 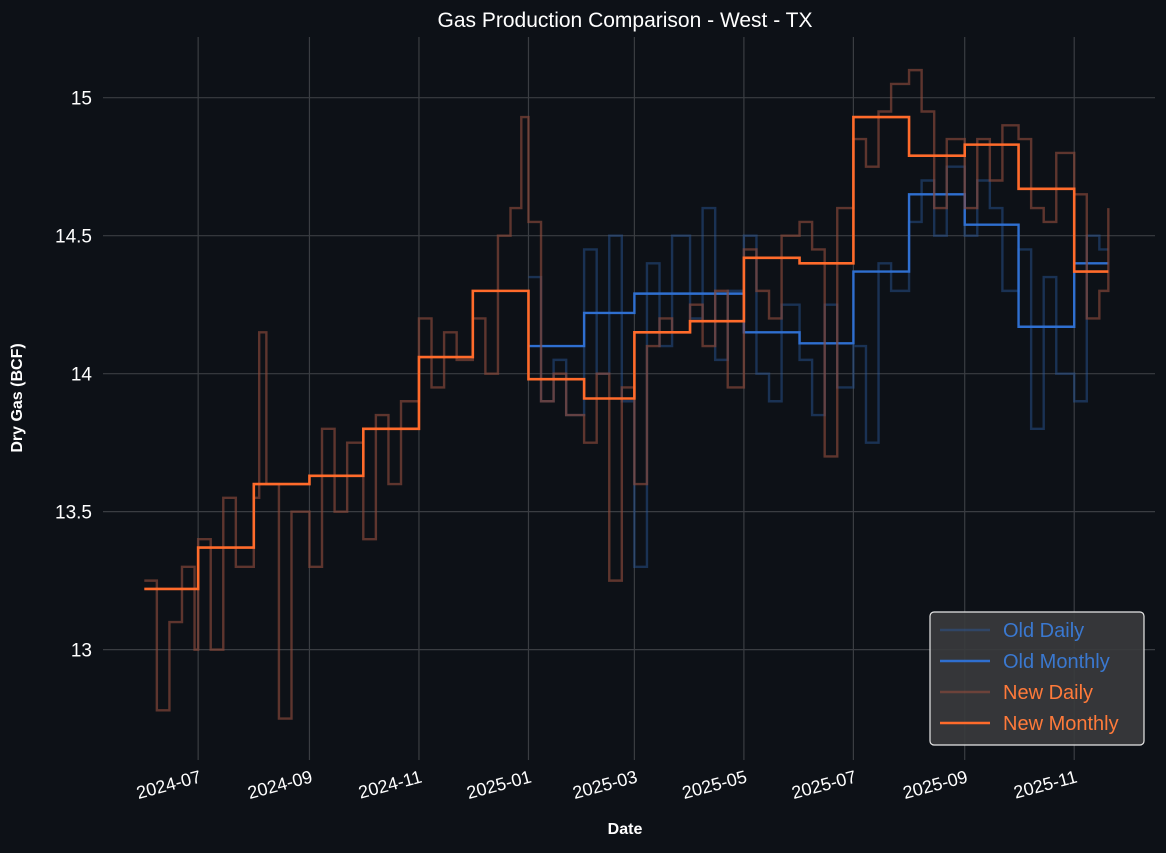 What do you see at coordinates (625, 829) in the screenshot?
I see `x-axis-label: Date` at bounding box center [625, 829].